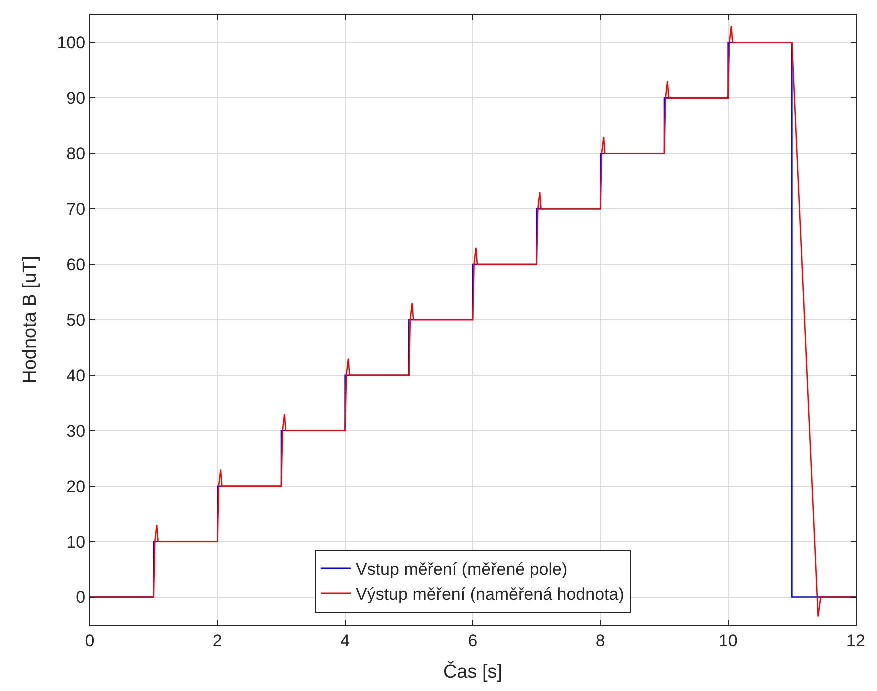 The height and width of the screenshot is (691, 877). What do you see at coordinates (601, 640) in the screenshot?
I see `x-tick-label: 8` at bounding box center [601, 640].